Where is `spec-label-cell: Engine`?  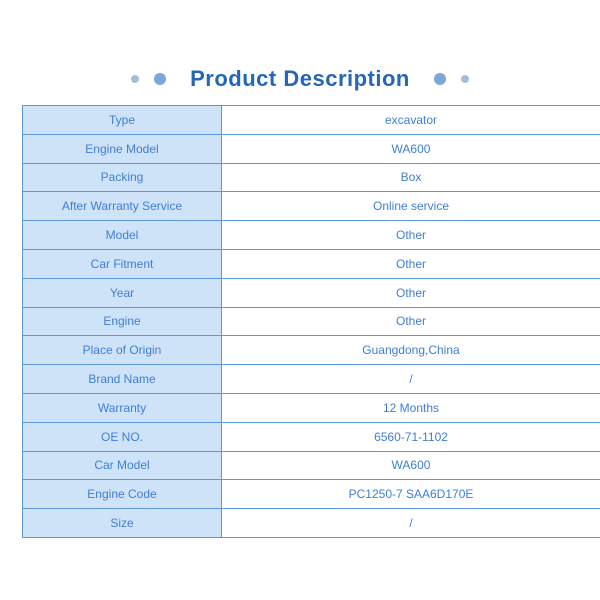 spec-label-cell: Engine is located at coordinates (122, 321).